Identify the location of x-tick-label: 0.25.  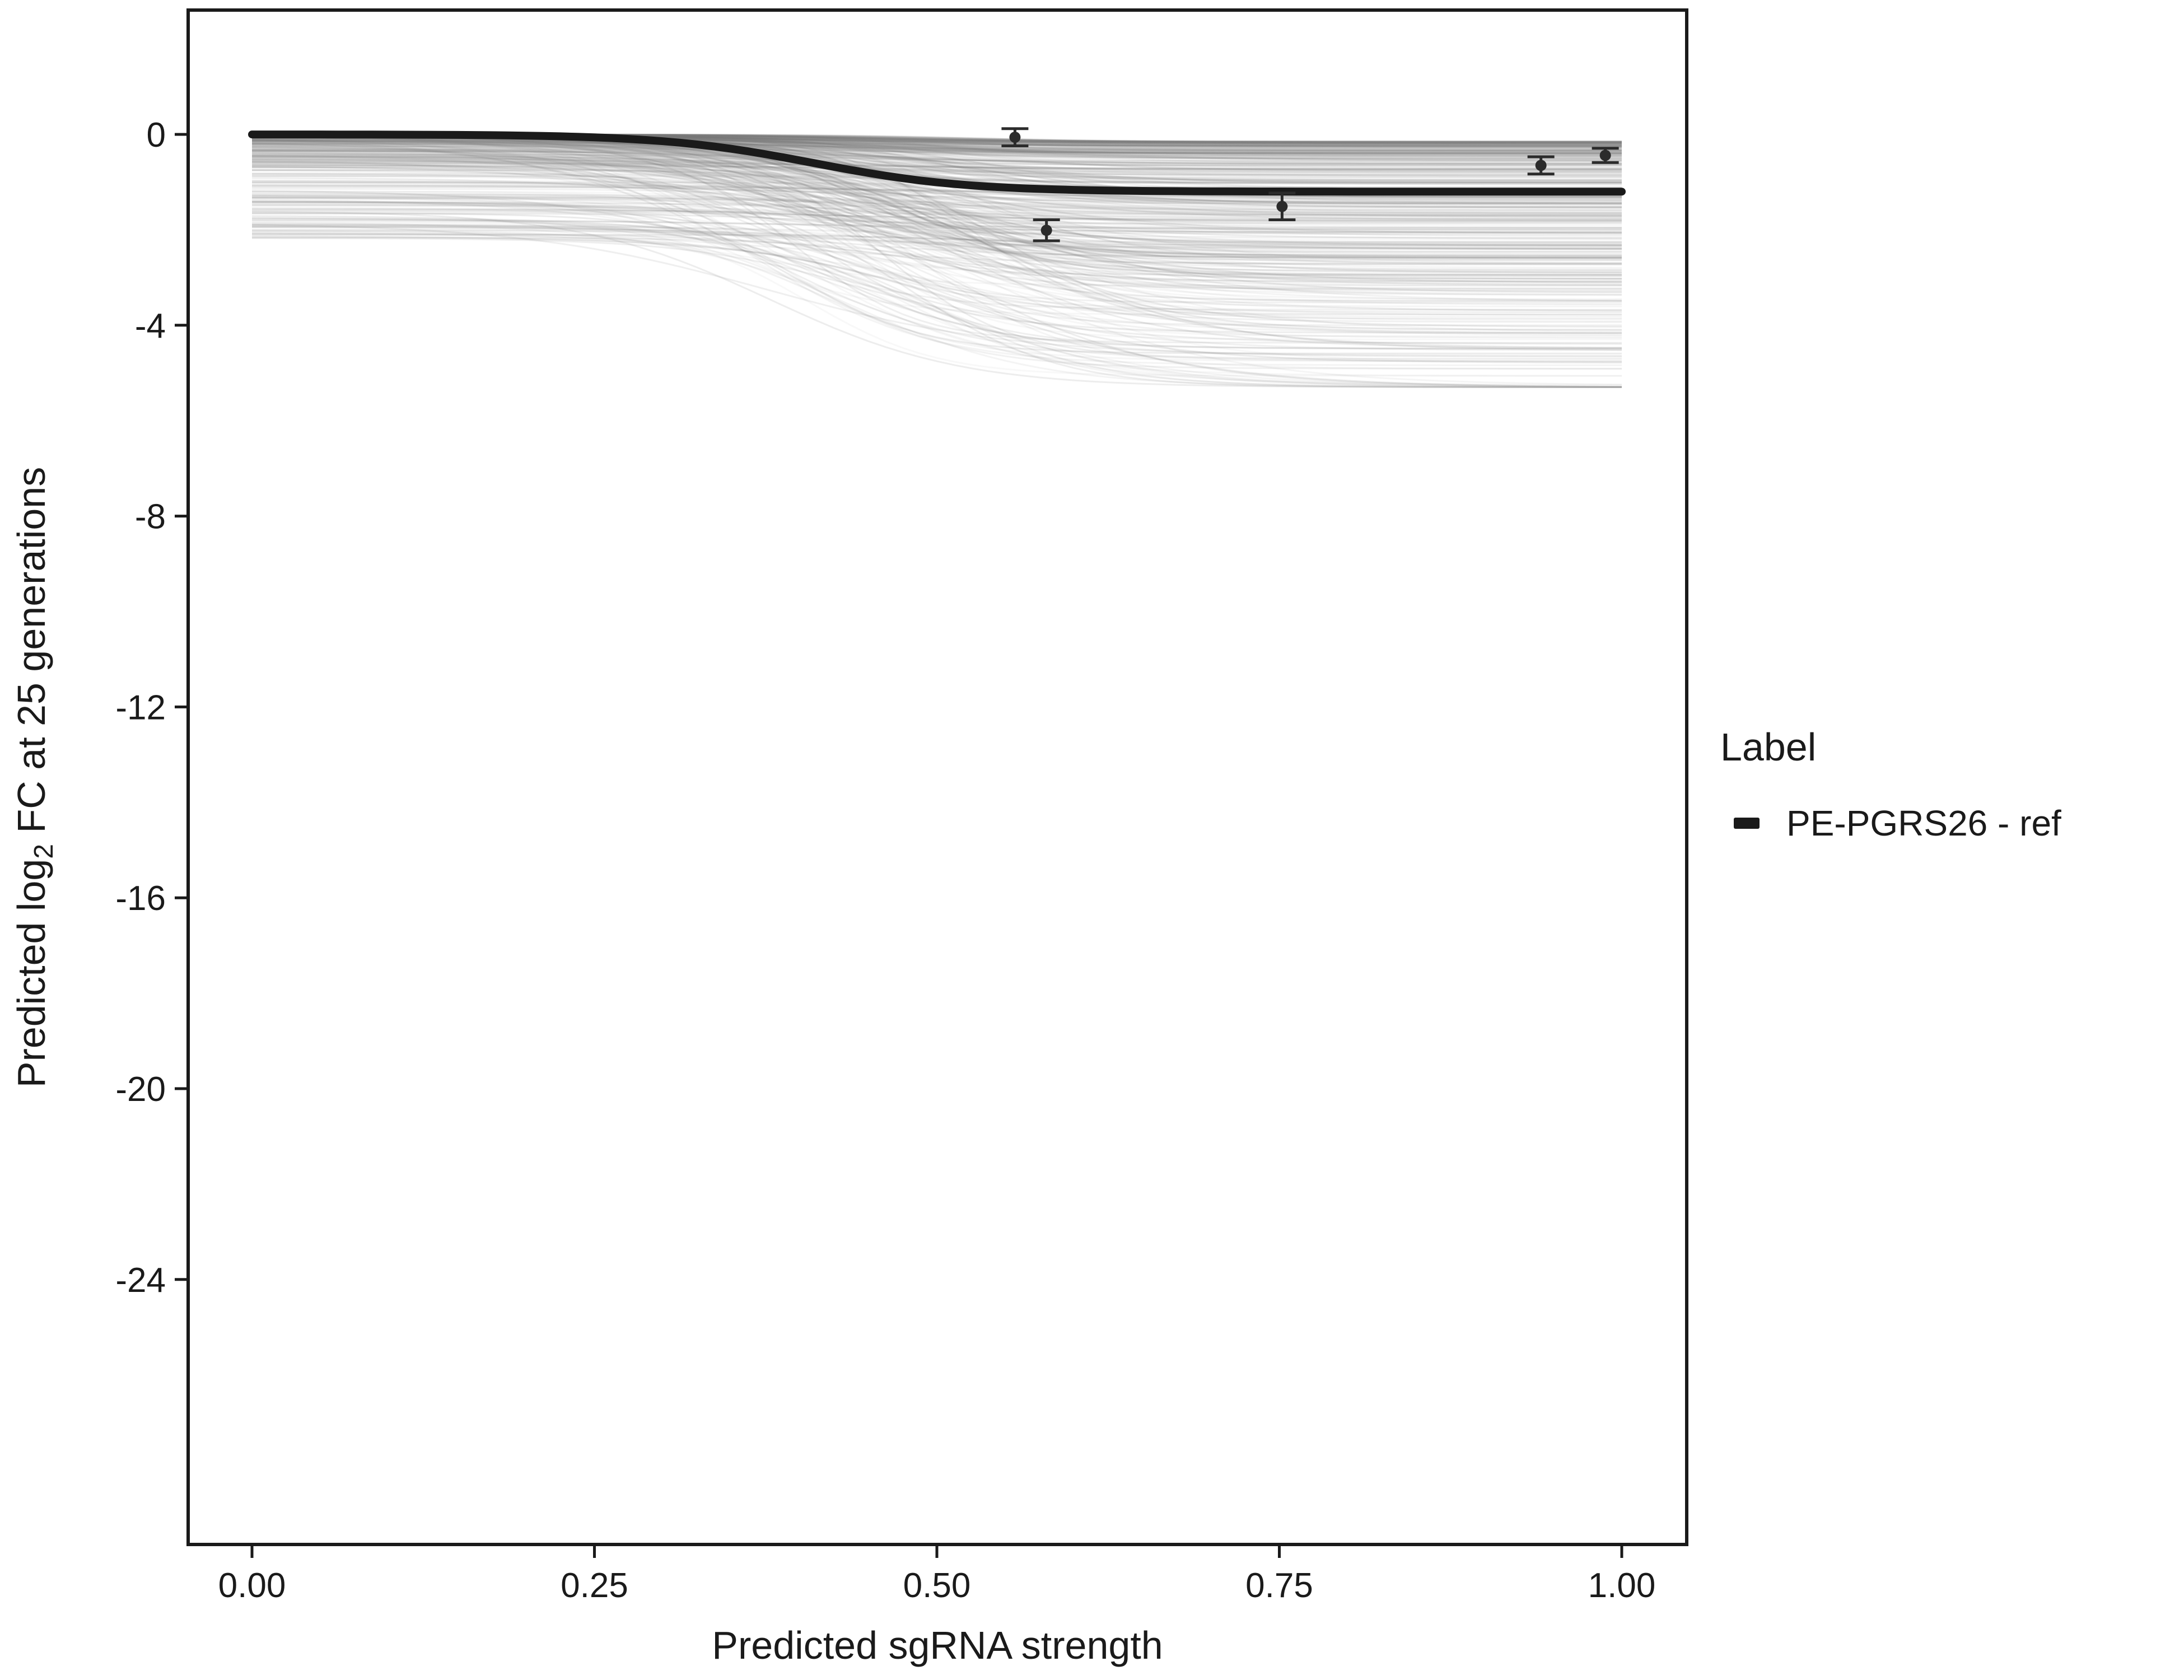
(595, 1586).